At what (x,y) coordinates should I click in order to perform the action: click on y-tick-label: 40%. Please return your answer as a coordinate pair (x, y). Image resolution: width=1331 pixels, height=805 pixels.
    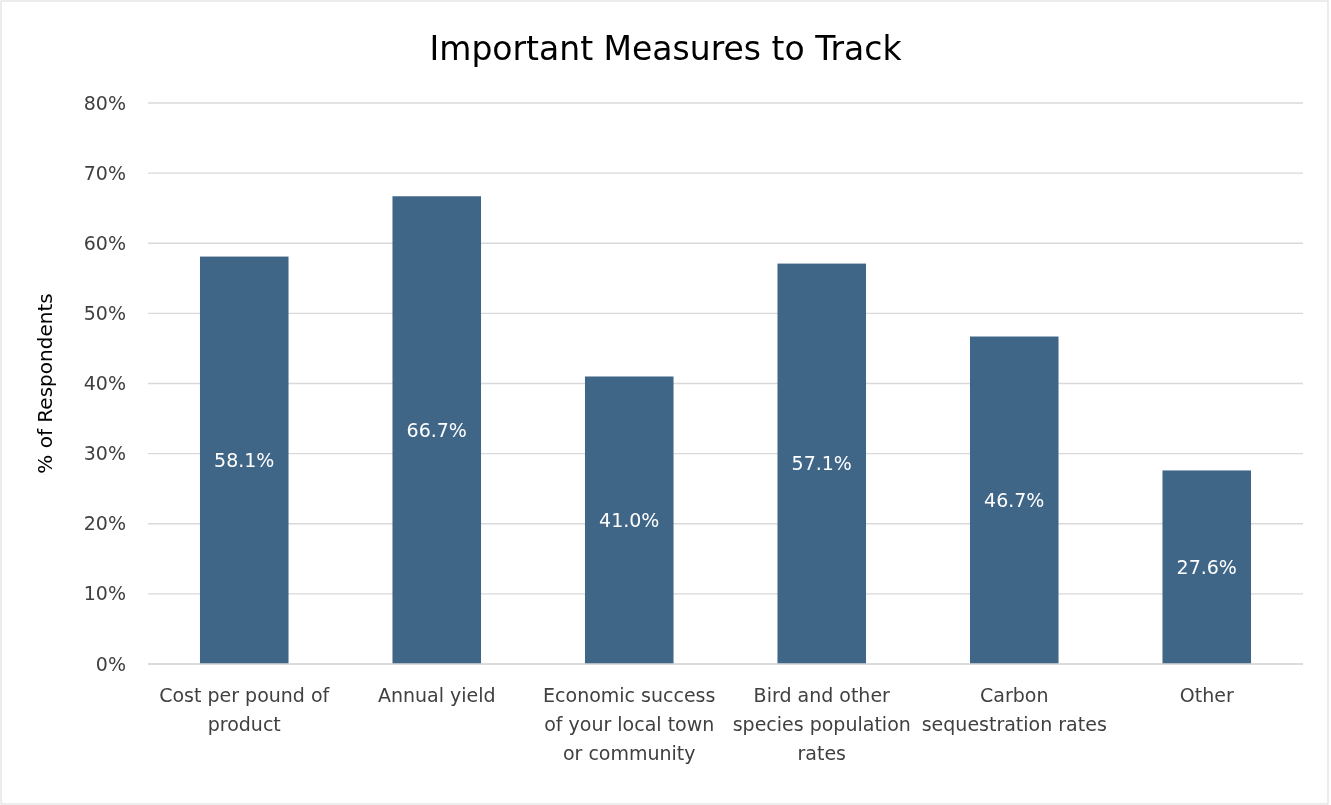
    Looking at the image, I should click on (104, 383).